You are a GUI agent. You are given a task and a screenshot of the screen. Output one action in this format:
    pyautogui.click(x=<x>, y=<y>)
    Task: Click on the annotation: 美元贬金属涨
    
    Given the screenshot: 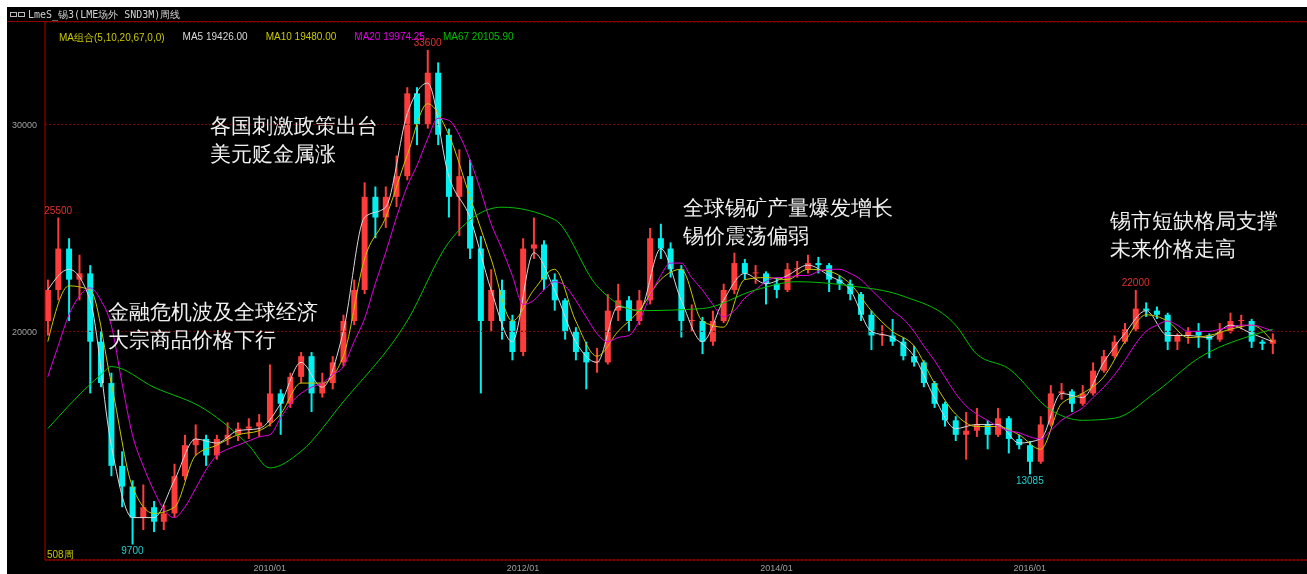 What is the action you would take?
    pyautogui.click(x=273, y=154)
    